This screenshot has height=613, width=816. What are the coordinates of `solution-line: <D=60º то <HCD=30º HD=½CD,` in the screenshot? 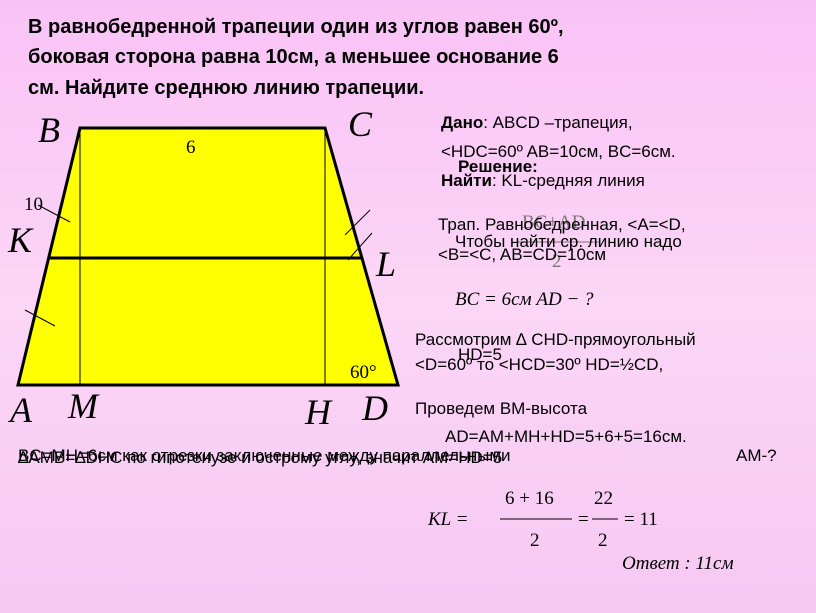 It's located at (539, 364).